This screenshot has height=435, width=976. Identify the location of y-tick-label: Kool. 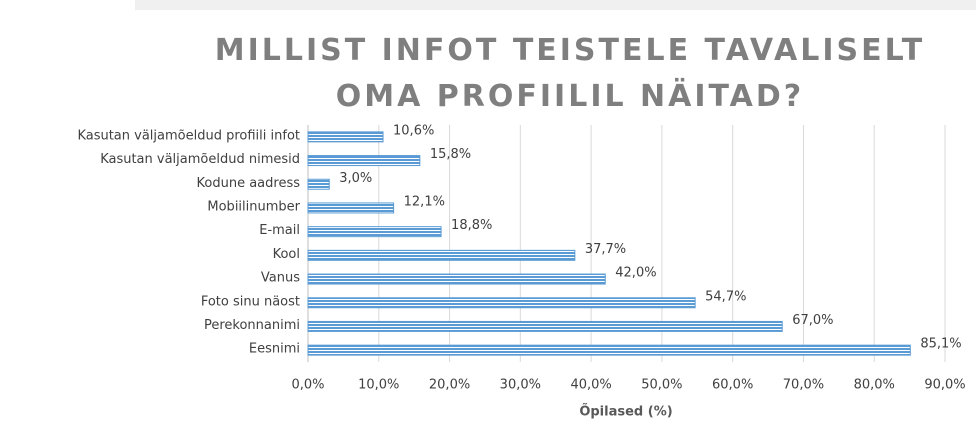
(286, 254).